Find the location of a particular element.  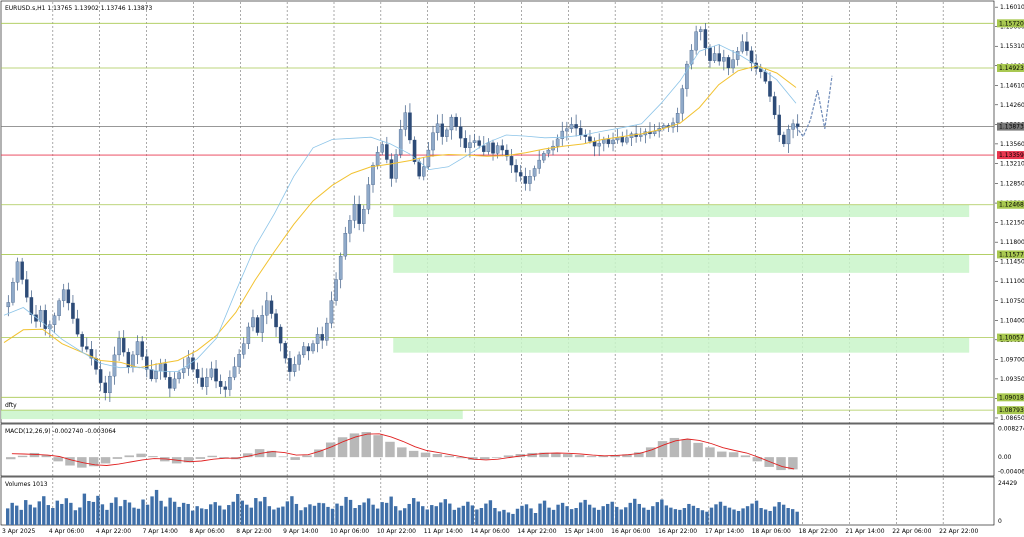

time-tick-label: 9 Apr 14:00 is located at coordinates (300, 531).